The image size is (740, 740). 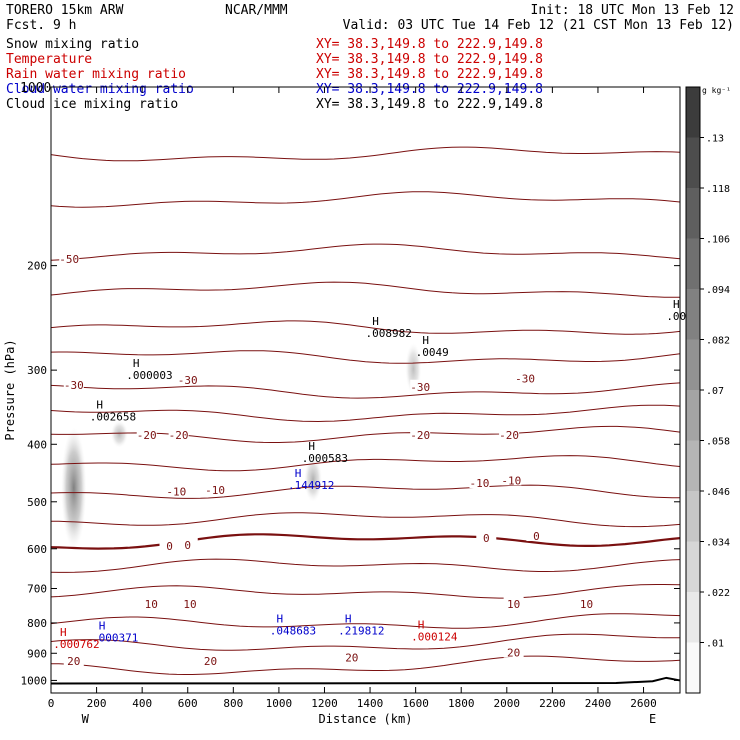 What do you see at coordinates (37, 502) in the screenshot?
I see `y-tick-label: 500` at bounding box center [37, 502].